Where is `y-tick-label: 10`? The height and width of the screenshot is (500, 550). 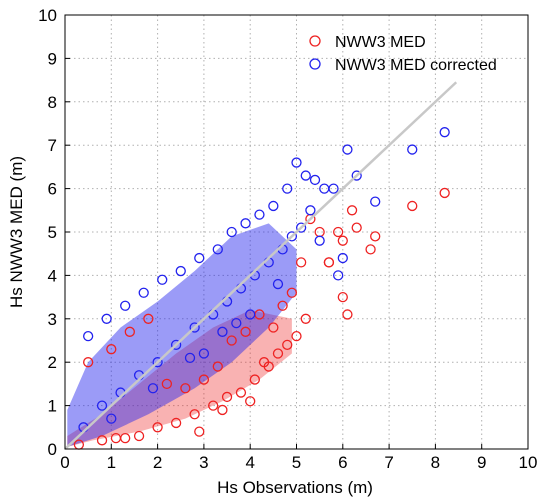 y-tick-label: 10 is located at coordinates (47, 15).